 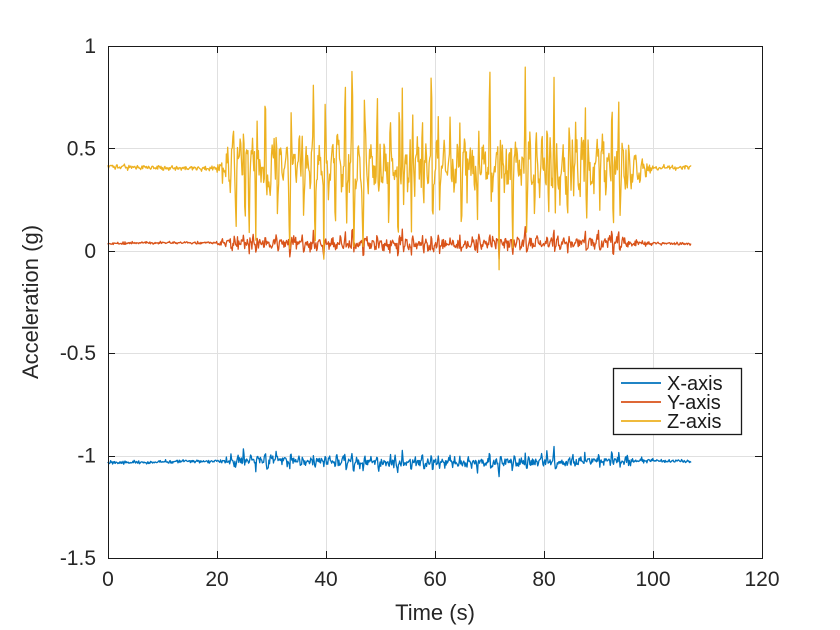 I want to click on y-tick-label: 1, so click(x=90, y=46).